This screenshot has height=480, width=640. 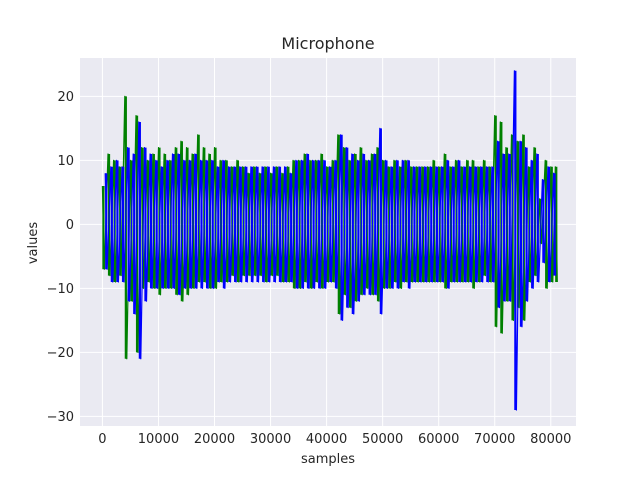 What do you see at coordinates (270, 439) in the screenshot?
I see `x-tick-label: 30000` at bounding box center [270, 439].